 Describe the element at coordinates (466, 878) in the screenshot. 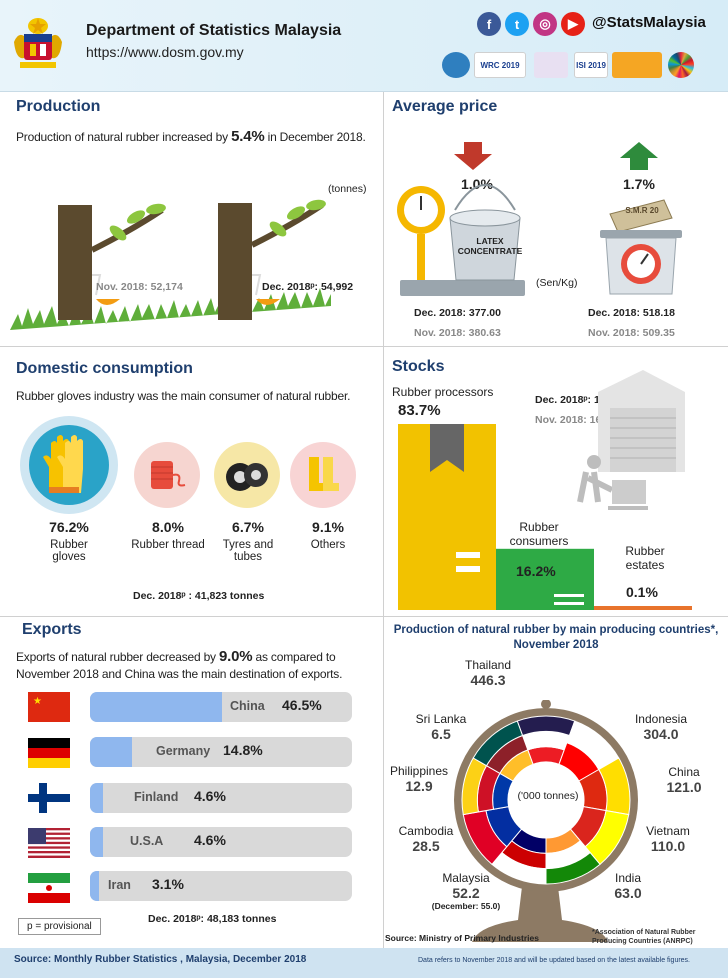

I see `country-name: Malaysia` at that location.